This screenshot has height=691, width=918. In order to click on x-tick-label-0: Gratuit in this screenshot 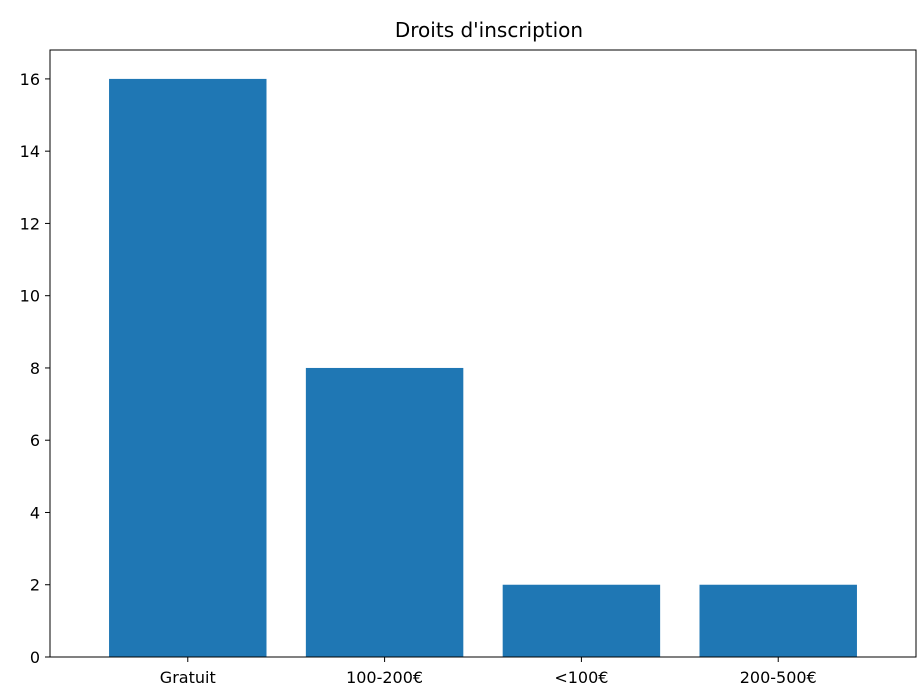, I will do `click(188, 677)`.